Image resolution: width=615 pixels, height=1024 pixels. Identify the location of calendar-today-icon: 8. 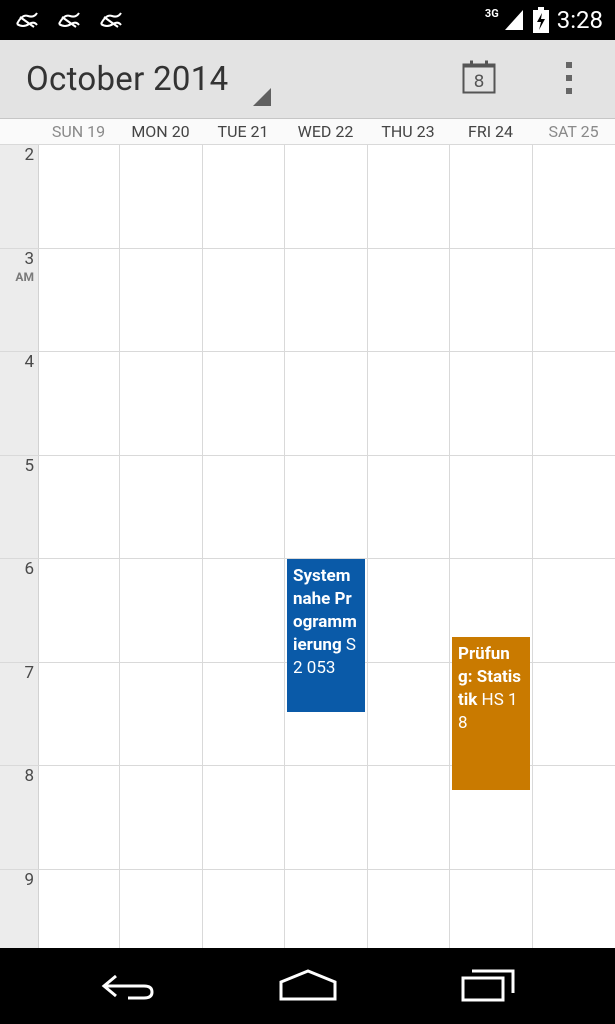
(479, 77).